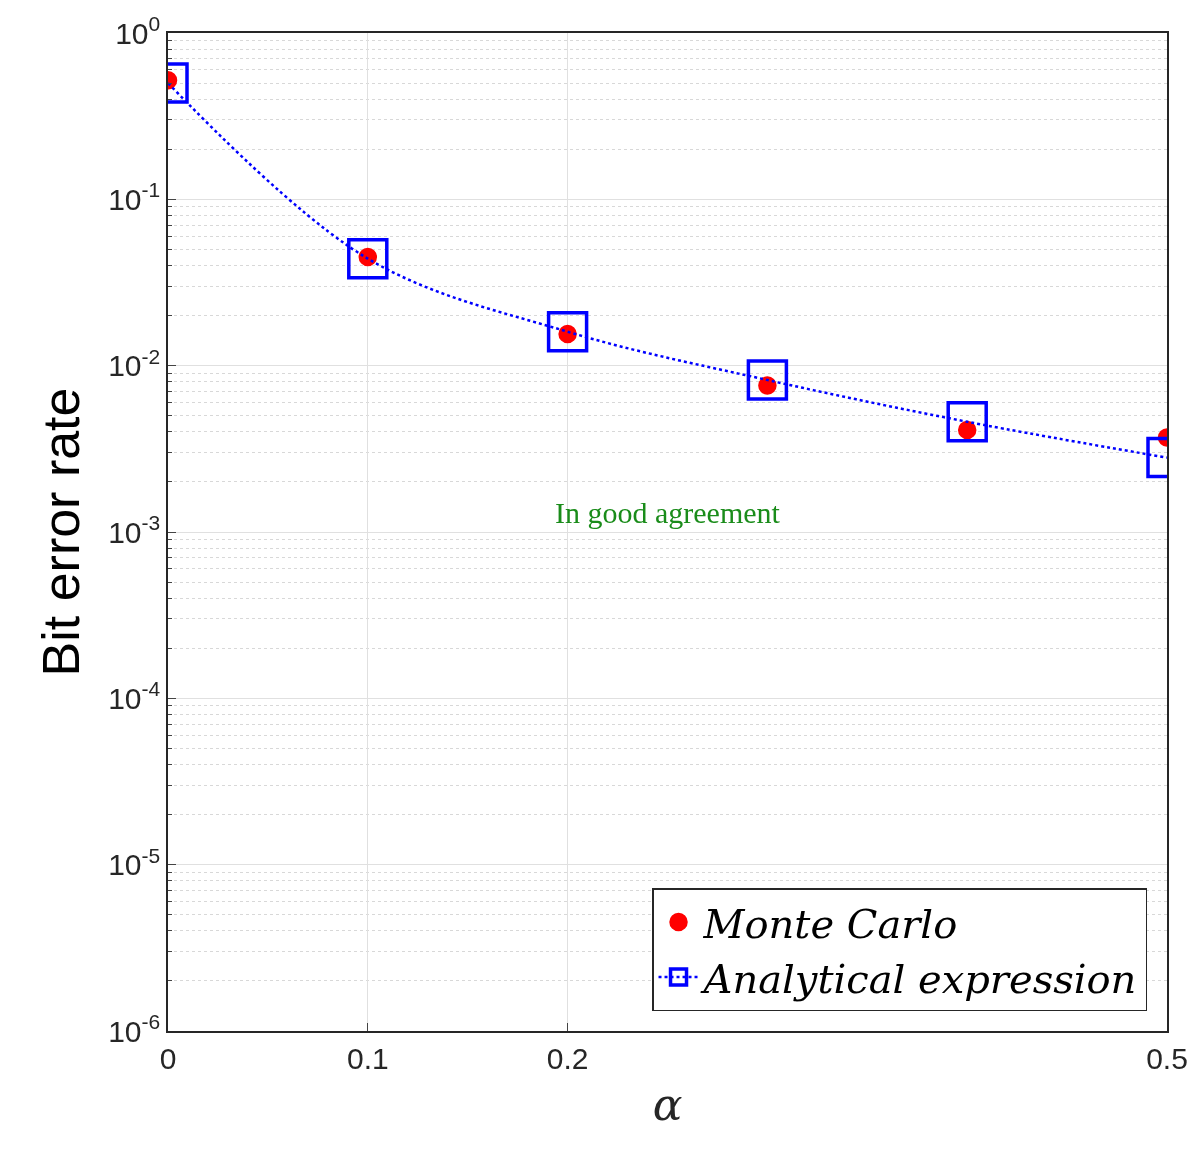 This screenshot has width=1199, height=1157. I want to click on annotation: In good agreement, so click(668, 512).